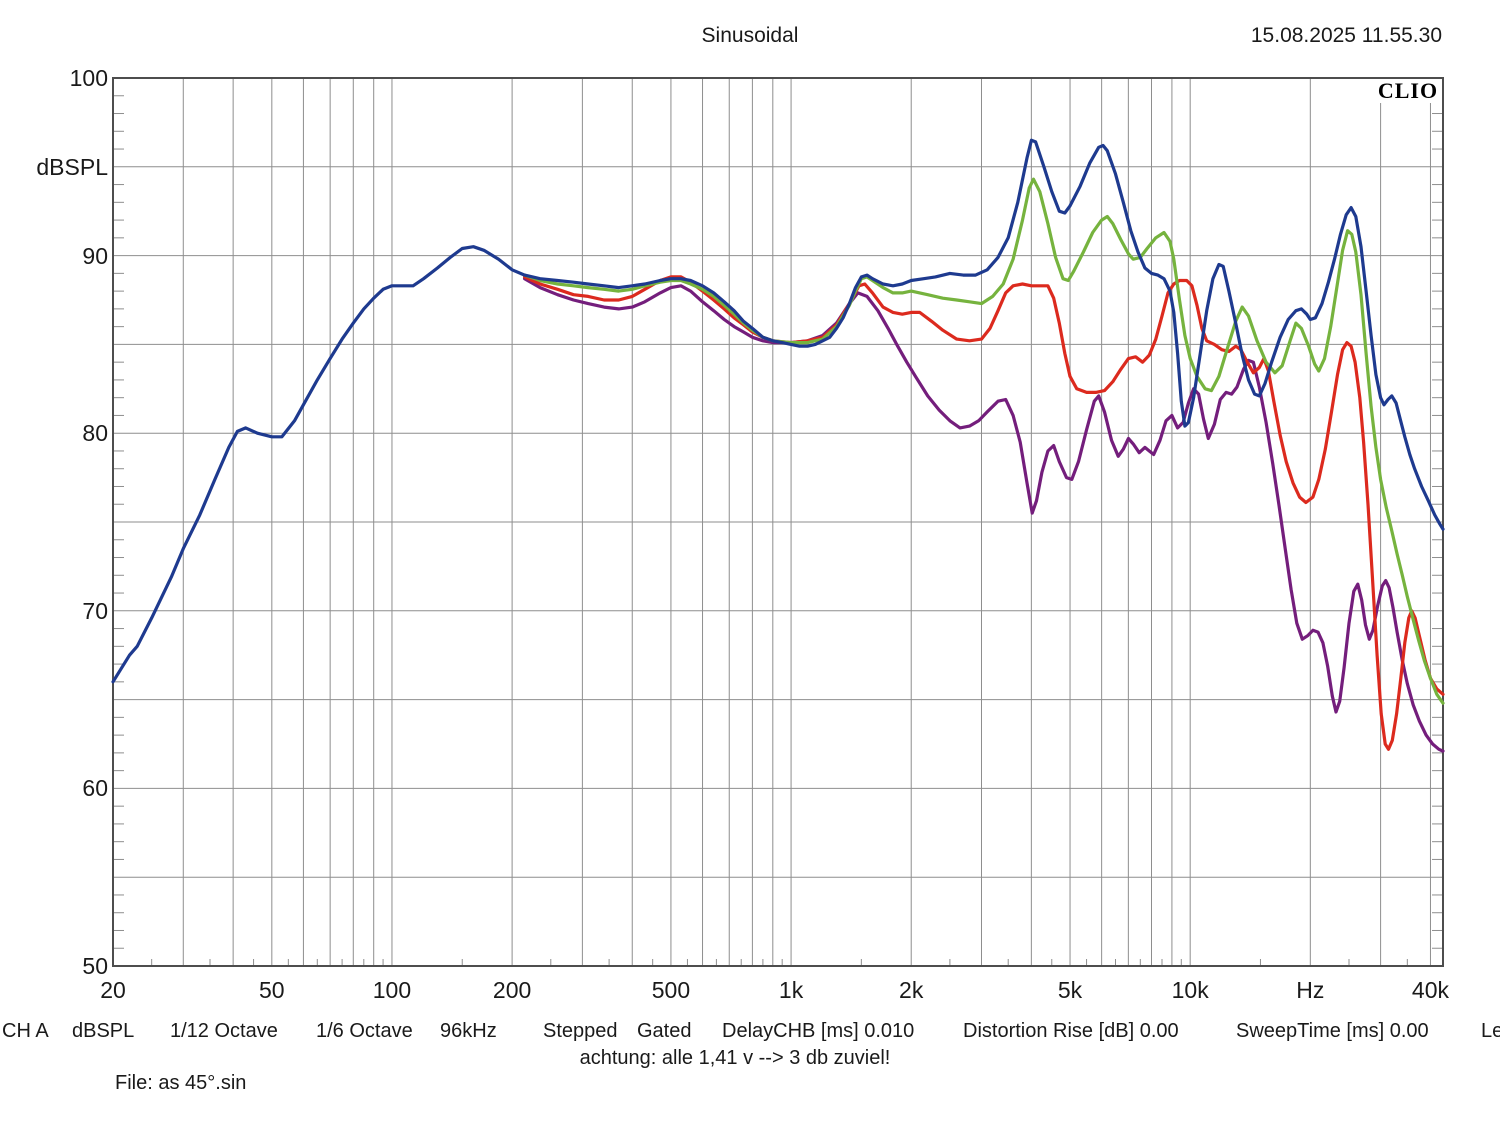  What do you see at coordinates (911, 990) in the screenshot?
I see `x-tick-label: 2k` at bounding box center [911, 990].